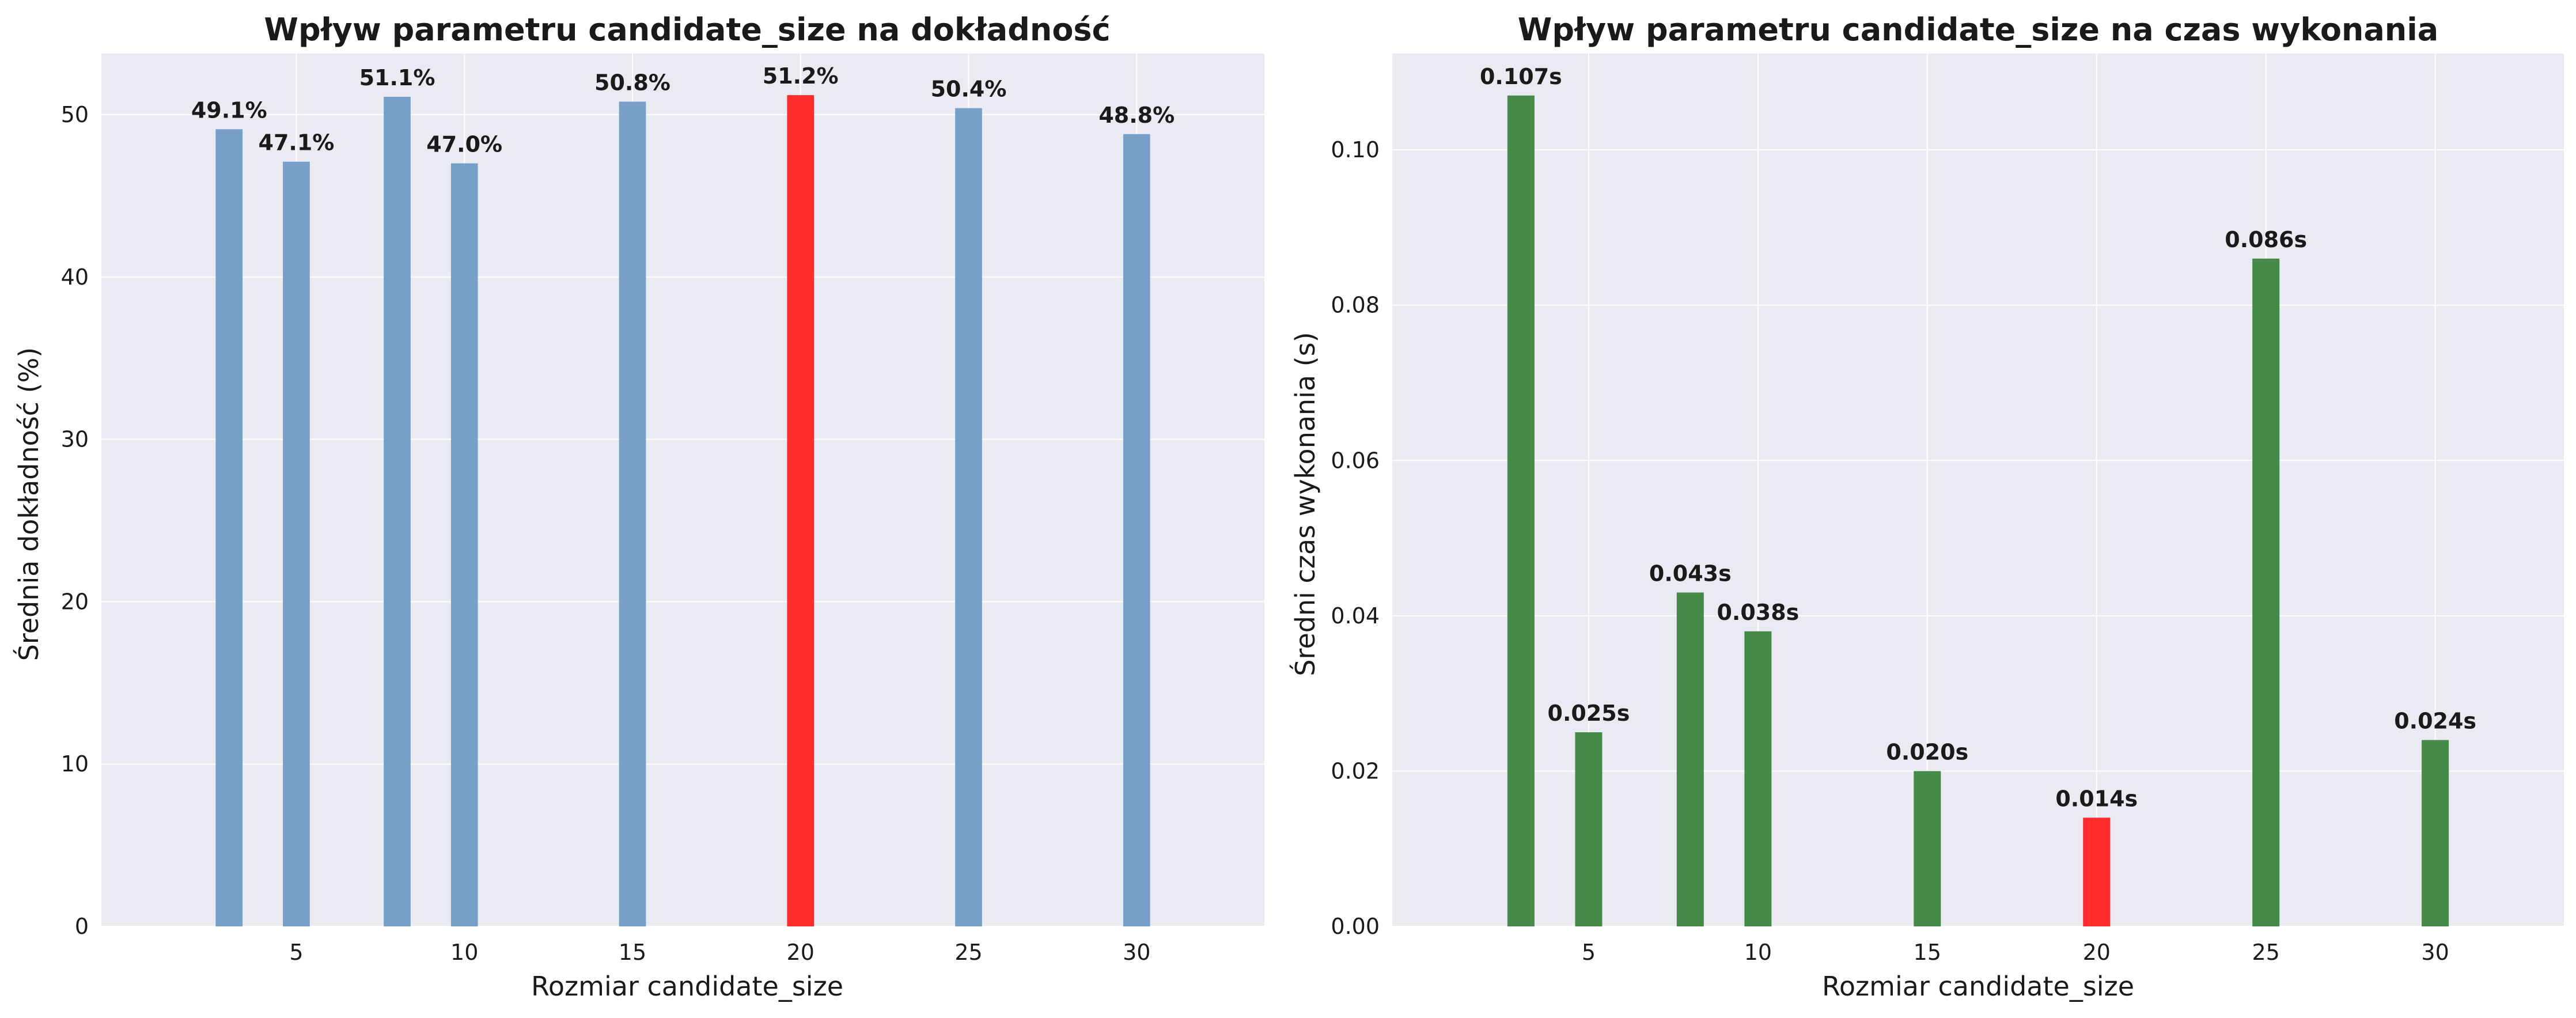 The width and height of the screenshot is (2576, 1018). Describe the element at coordinates (2266, 239) in the screenshot. I see `bar-value-label: 0.086s` at that location.